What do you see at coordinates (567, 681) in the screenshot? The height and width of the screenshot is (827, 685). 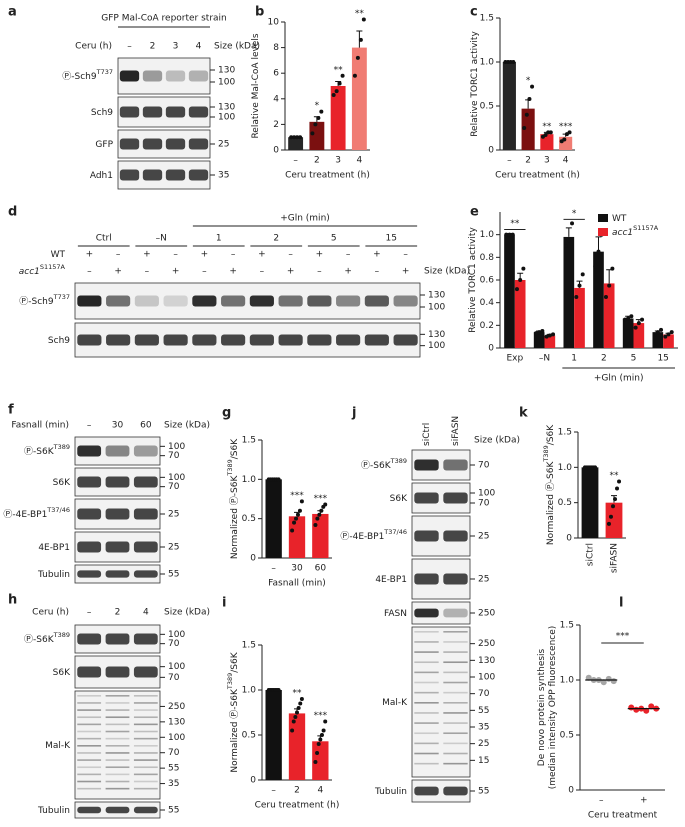 I see `y-tick-label: 1.0` at bounding box center [567, 681].